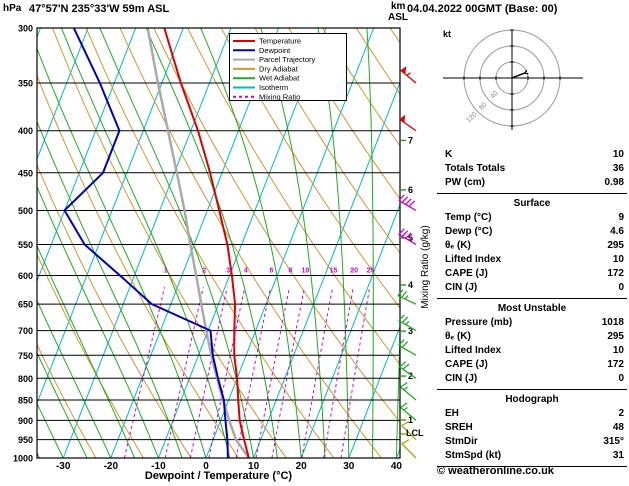 This screenshot has height=486, width=629. I want to click on stat-row: Totals Totals 36, so click(532, 169).